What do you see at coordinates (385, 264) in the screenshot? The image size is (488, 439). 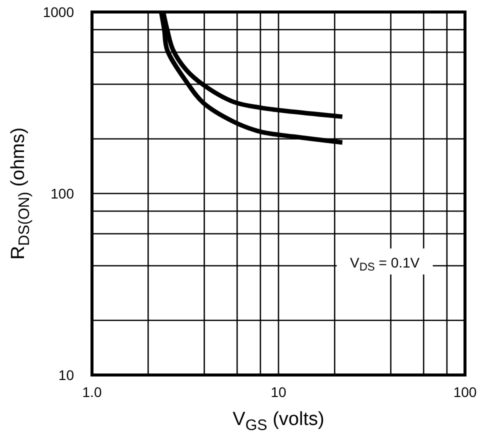 I see `annotation: V$_{DS}$ = 0.1V` at bounding box center [385, 264].